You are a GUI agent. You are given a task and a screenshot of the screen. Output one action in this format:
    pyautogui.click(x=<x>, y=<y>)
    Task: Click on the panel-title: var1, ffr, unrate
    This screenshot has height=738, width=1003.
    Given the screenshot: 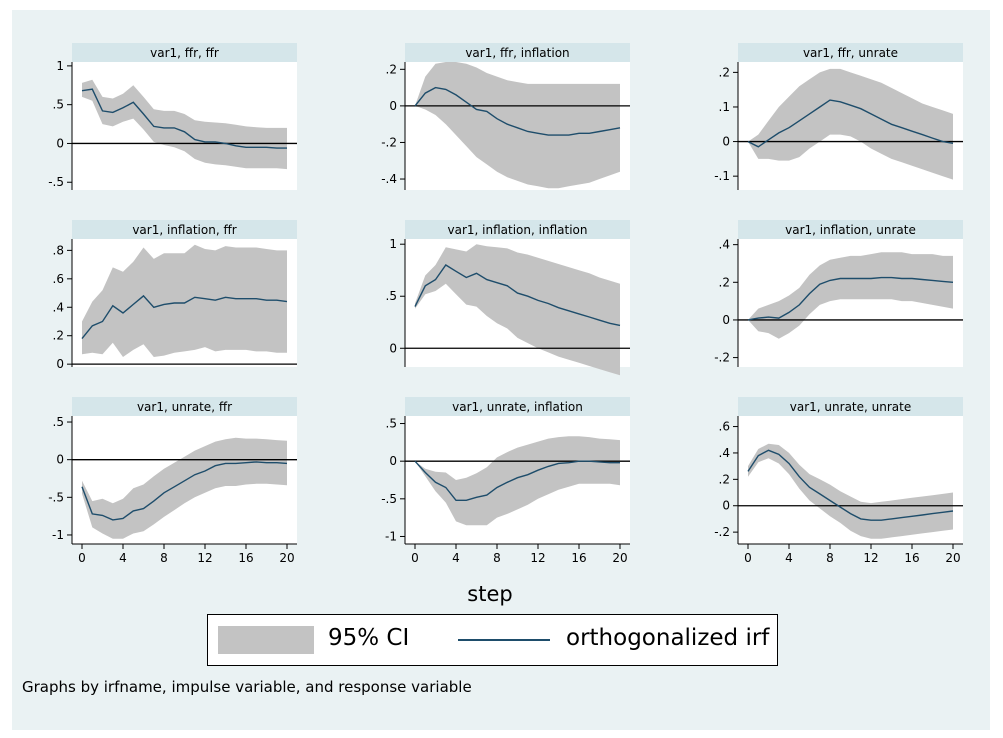 What is the action you would take?
    pyautogui.click(x=850, y=53)
    